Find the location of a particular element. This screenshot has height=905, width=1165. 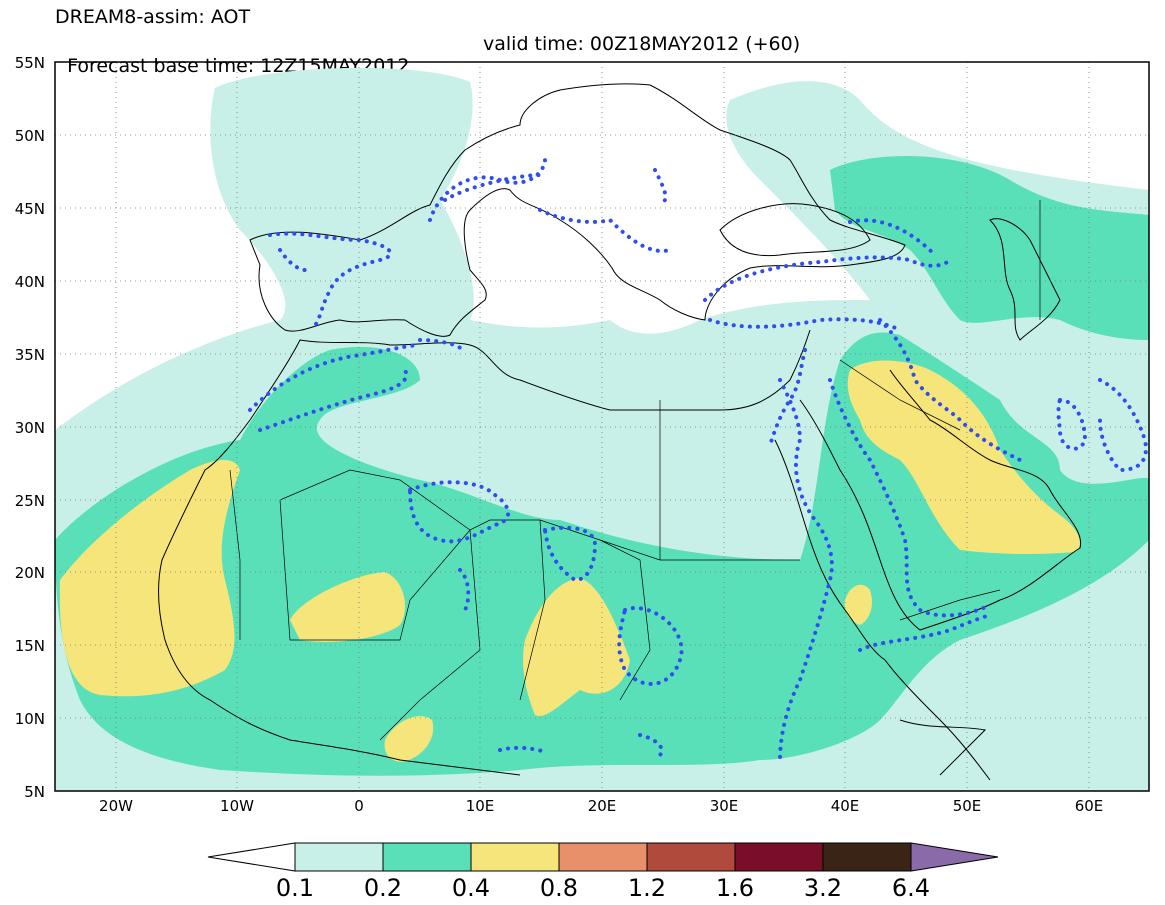

lat-label: 15N is located at coordinates (30, 646).